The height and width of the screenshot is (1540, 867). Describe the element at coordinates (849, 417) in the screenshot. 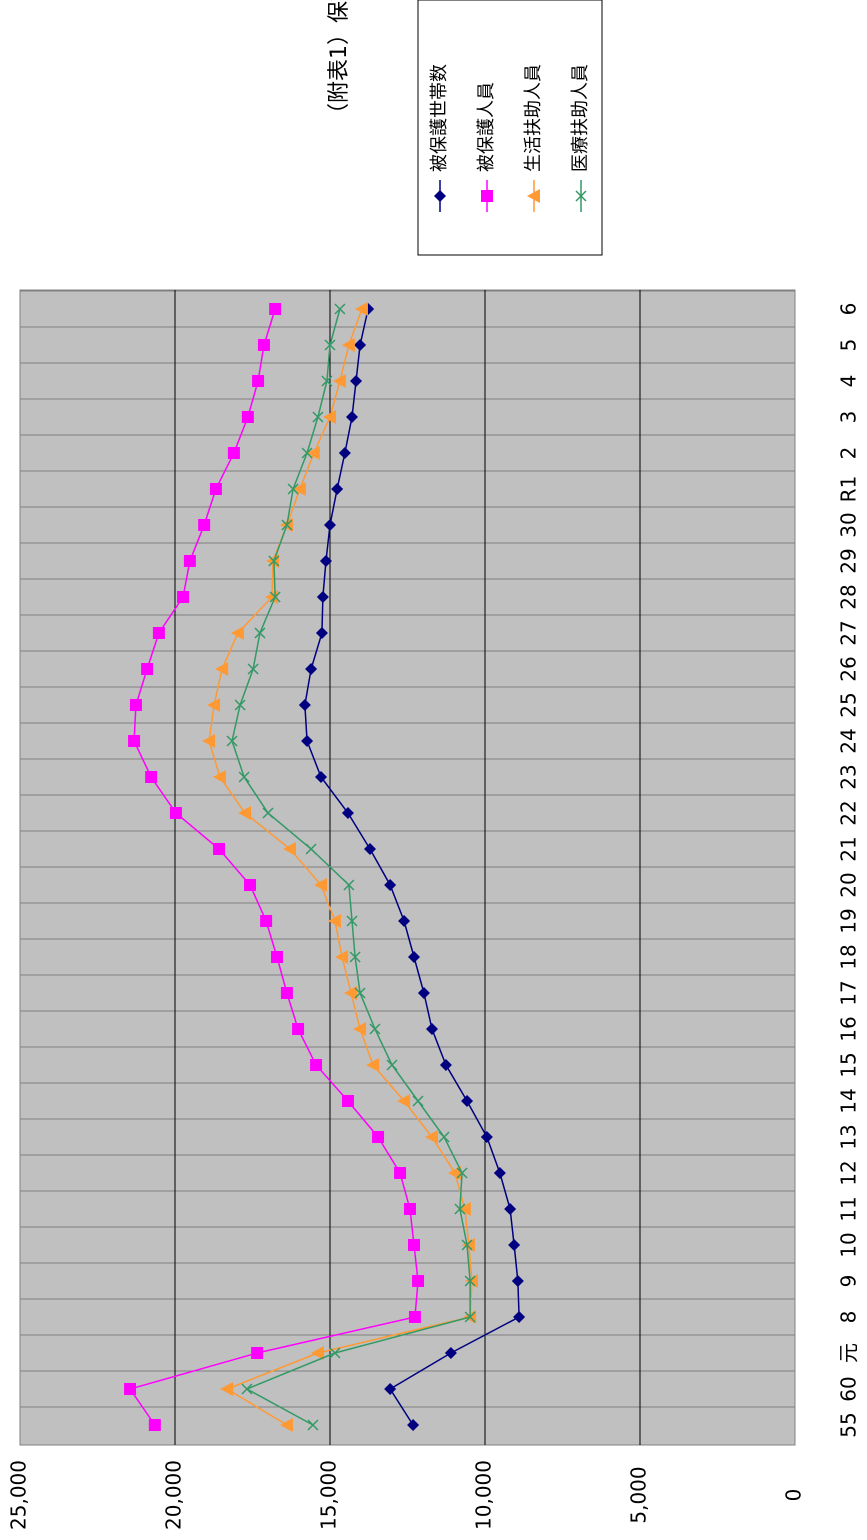

I see `x-tick-label: 3` at that location.